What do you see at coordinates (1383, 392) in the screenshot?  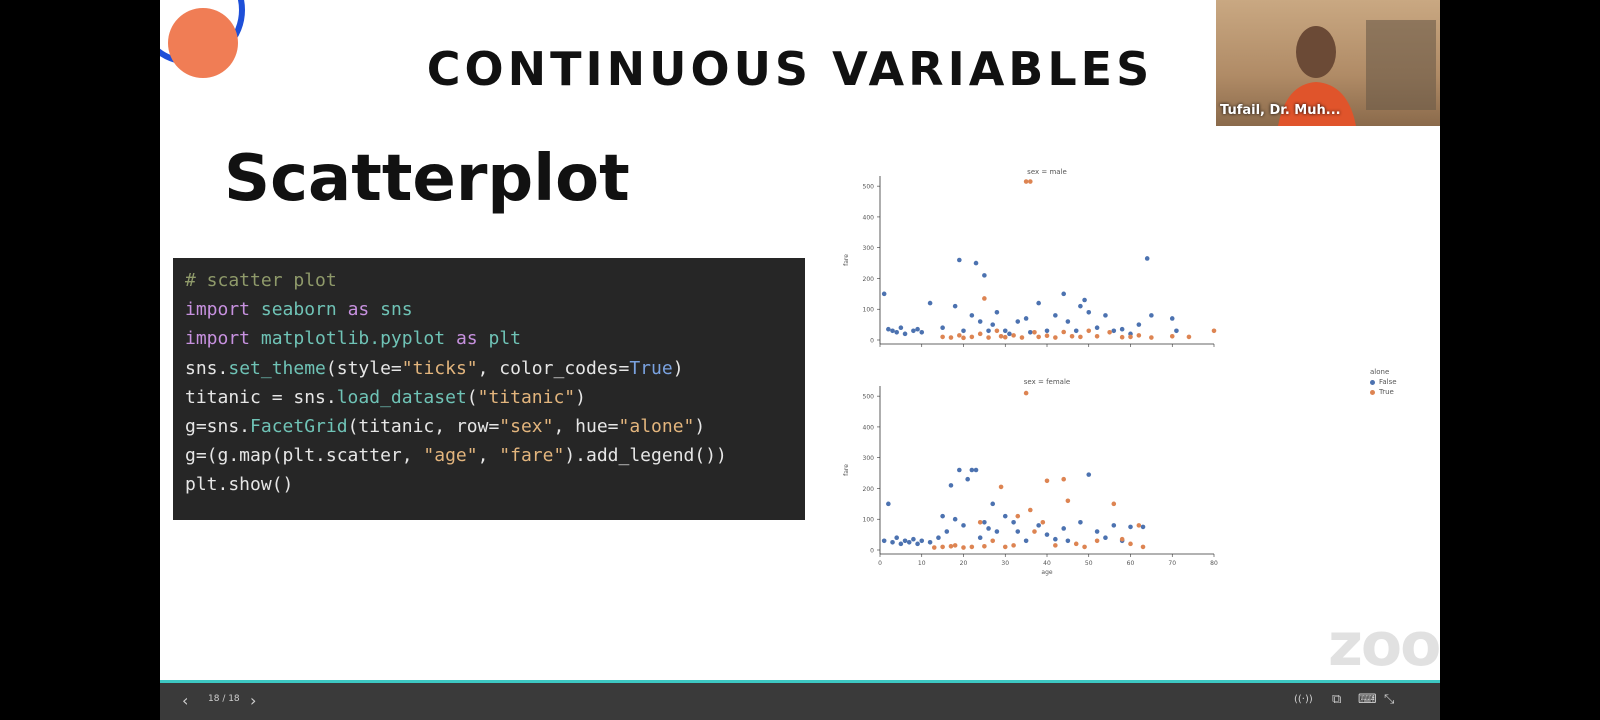 I see `legend-item-true: True` at bounding box center [1383, 392].